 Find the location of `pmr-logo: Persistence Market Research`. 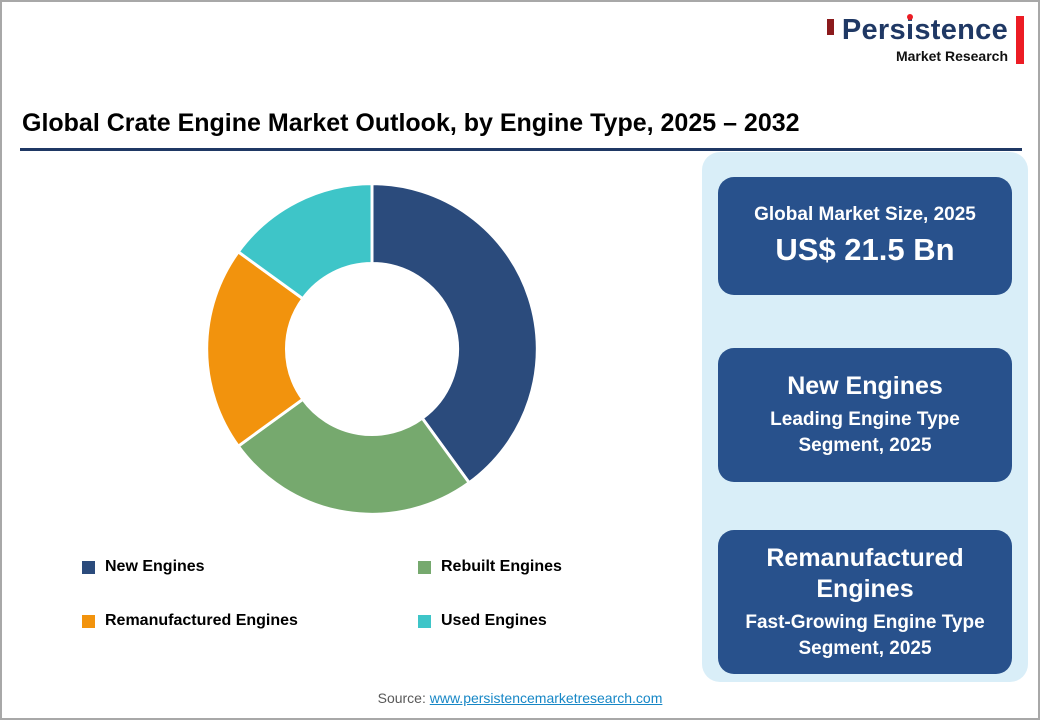

pmr-logo: Persistence Market Research is located at coordinates (925, 39).